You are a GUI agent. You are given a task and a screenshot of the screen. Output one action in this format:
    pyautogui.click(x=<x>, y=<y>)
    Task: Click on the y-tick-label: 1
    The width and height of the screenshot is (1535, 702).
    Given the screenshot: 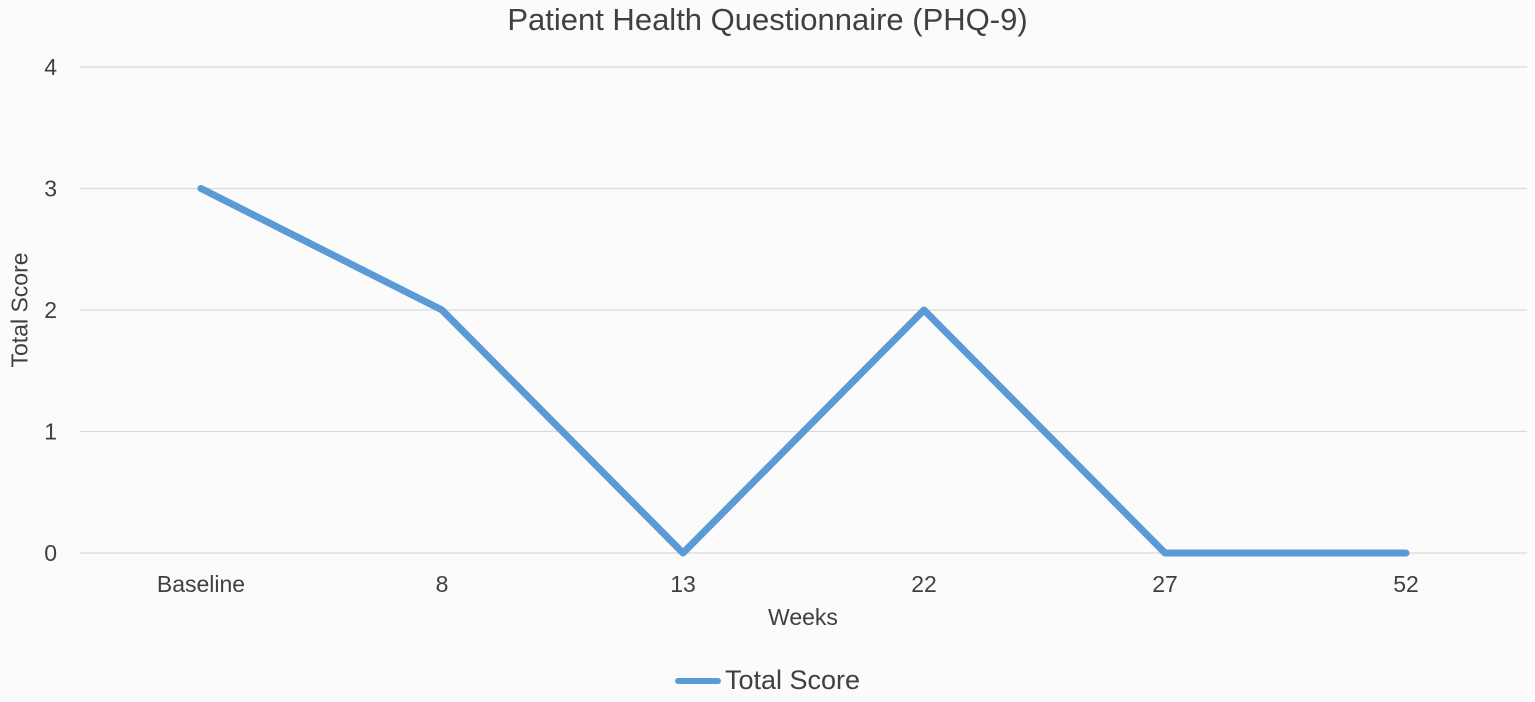 What is the action you would take?
    pyautogui.click(x=50, y=432)
    